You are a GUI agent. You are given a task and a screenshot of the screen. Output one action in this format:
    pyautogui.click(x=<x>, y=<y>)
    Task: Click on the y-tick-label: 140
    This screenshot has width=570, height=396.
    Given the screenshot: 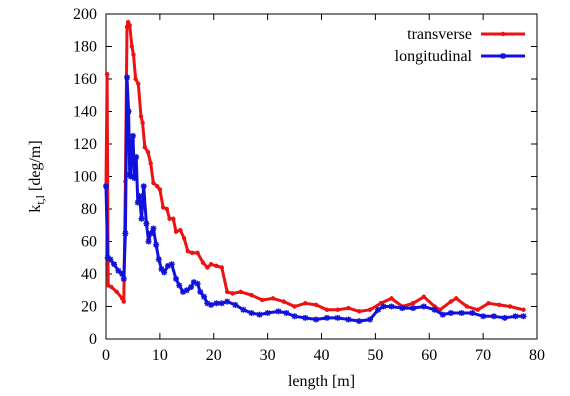 What is the action you would take?
    pyautogui.click(x=85, y=112)
    